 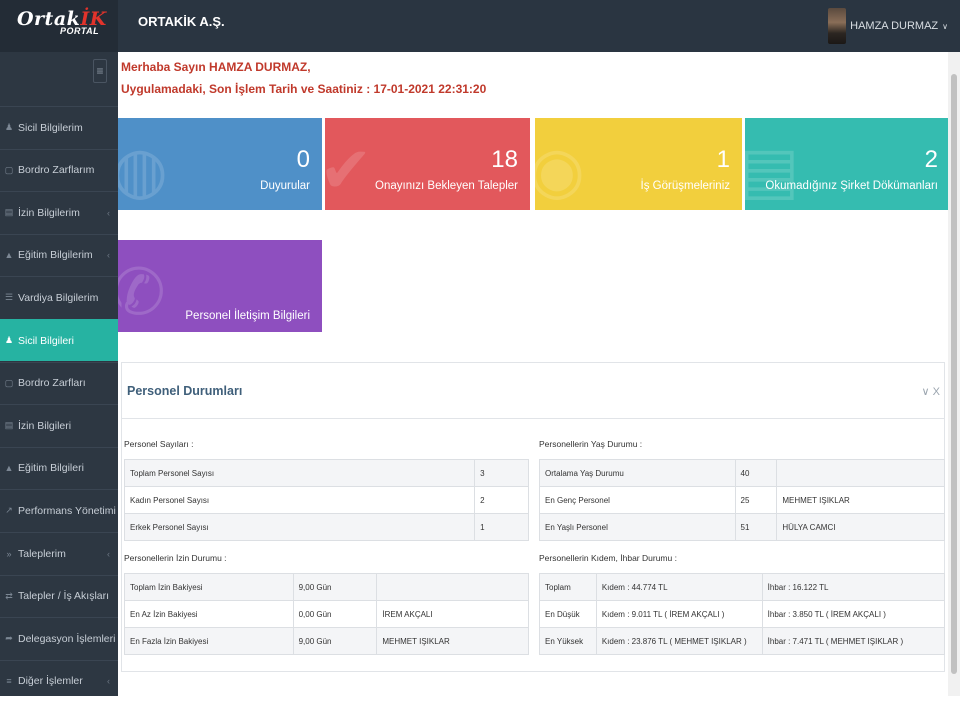 I want to click on table-row: En Genç Personel 25 MEHMET IŞIKLAR, so click(x=742, y=500).